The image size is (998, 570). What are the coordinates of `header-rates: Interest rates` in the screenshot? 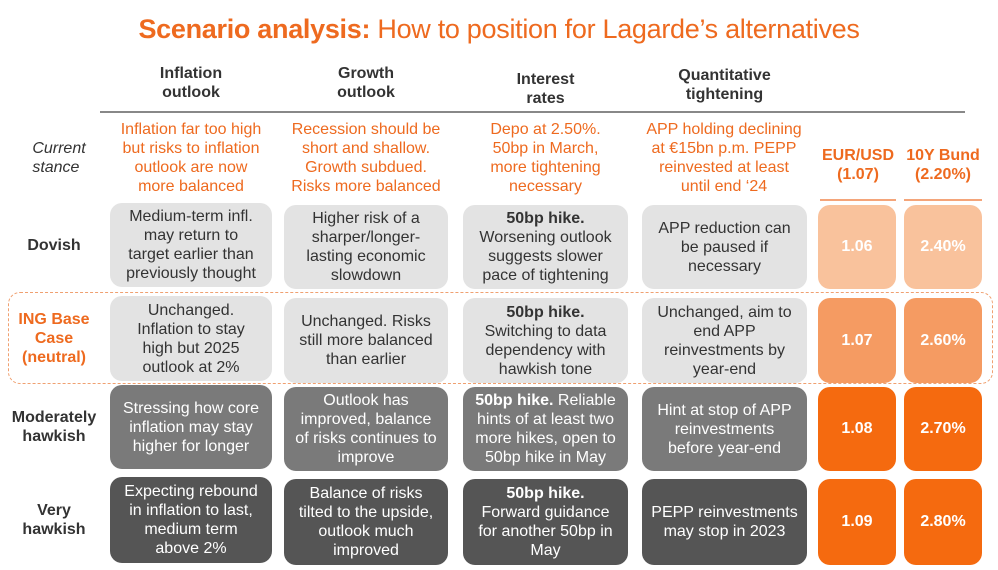 It's located at (545, 89).